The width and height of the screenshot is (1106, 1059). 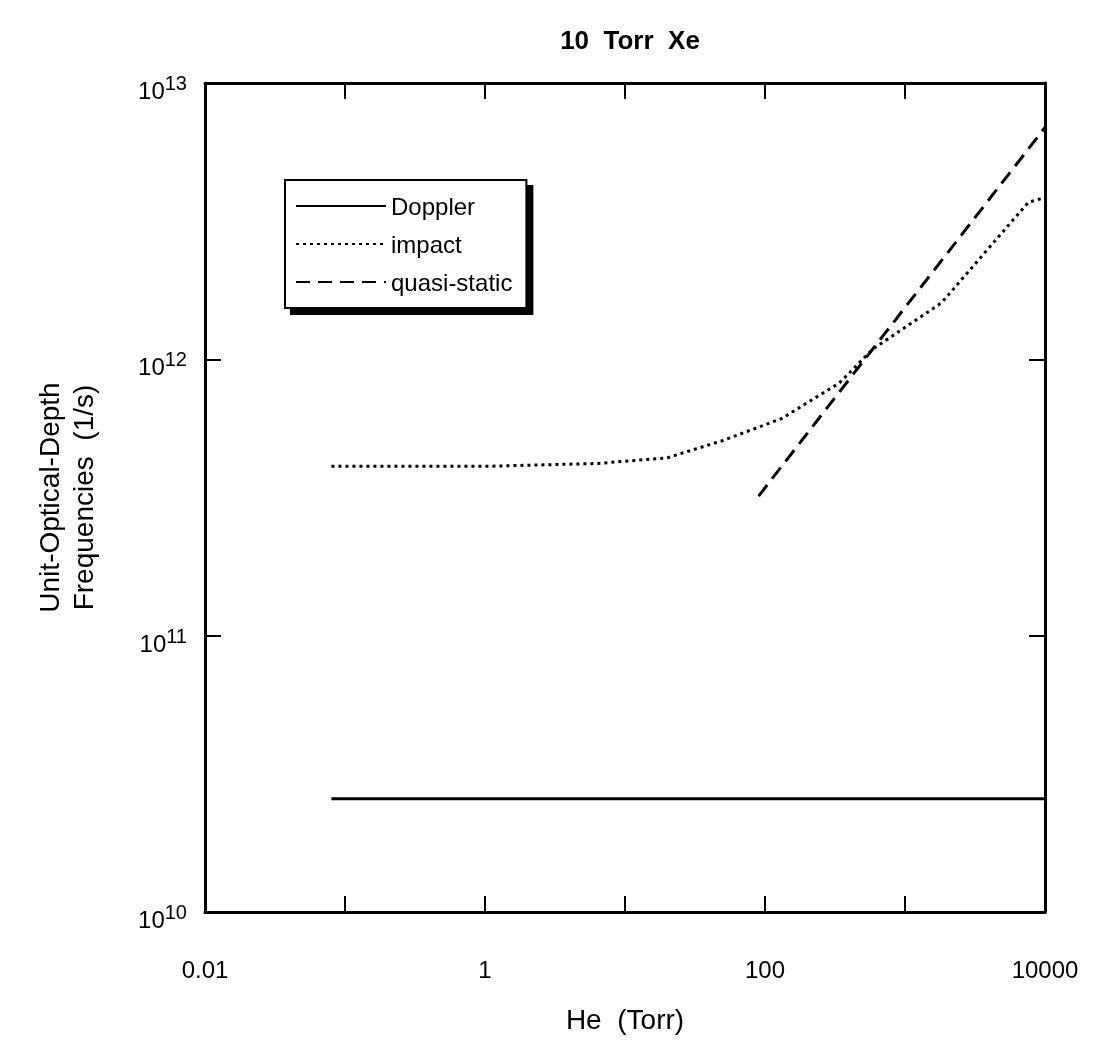 What do you see at coordinates (1045, 969) in the screenshot?
I see `x-tick-label: 10000` at bounding box center [1045, 969].